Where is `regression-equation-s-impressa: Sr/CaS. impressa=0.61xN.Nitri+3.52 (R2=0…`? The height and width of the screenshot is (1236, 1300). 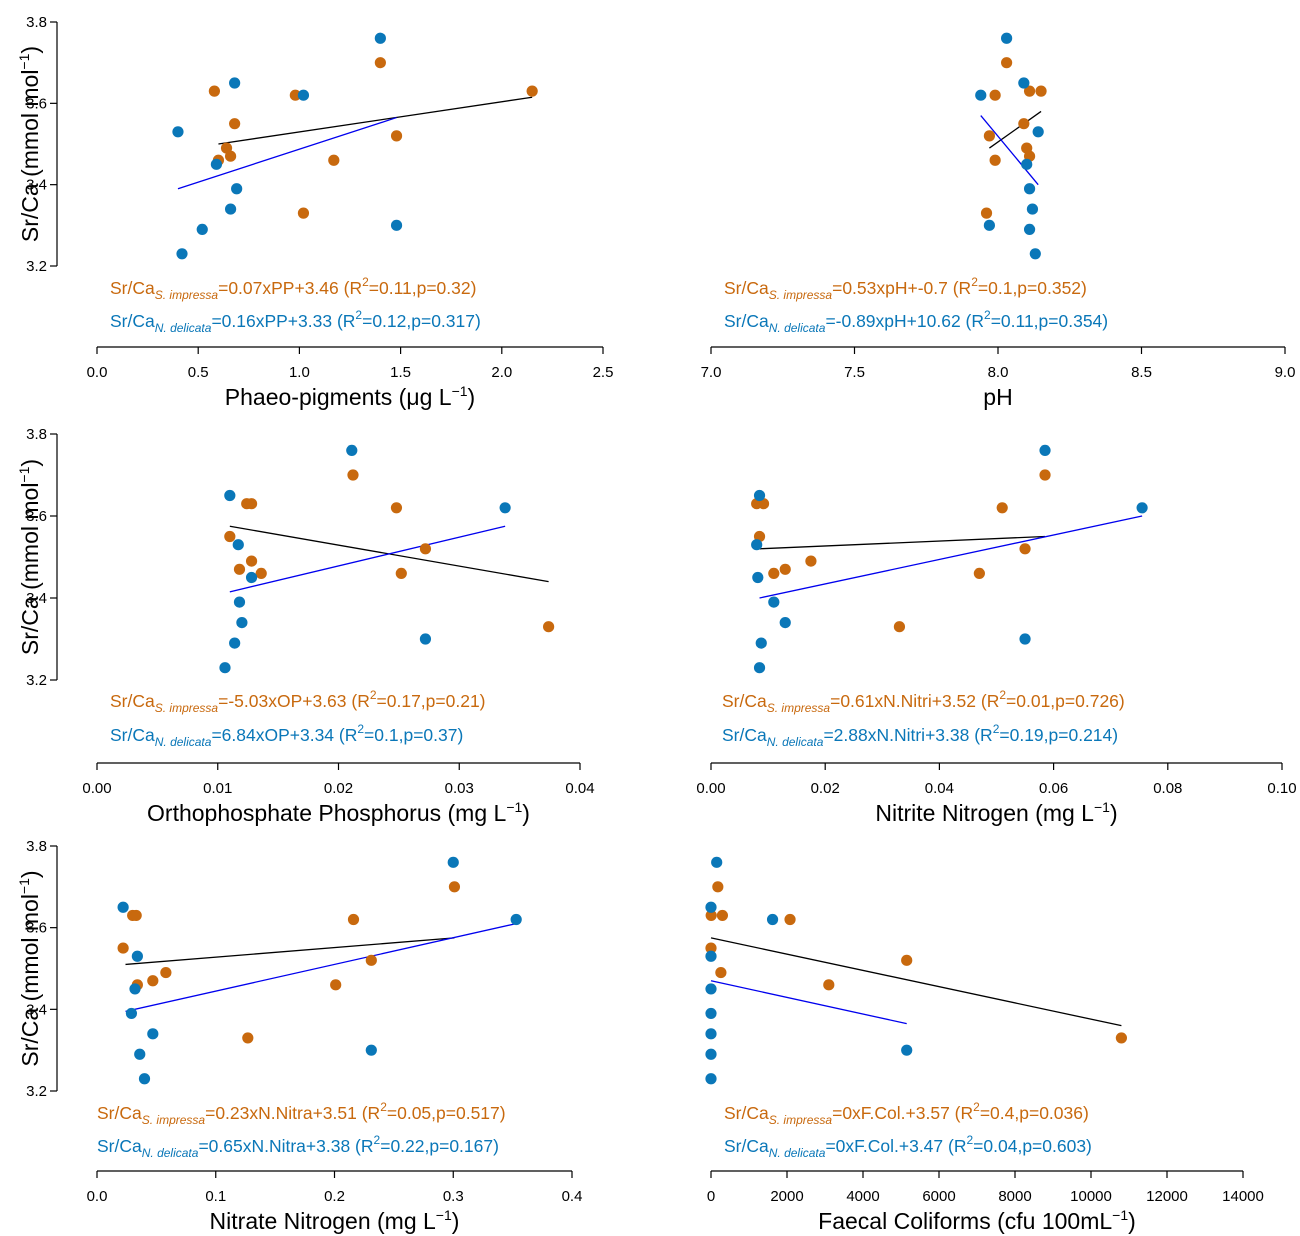 regression-equation-s-impressa: Sr/CaS. impressa=0.61xN.Nitri+3.52 (R2=0… is located at coordinates (923, 701).